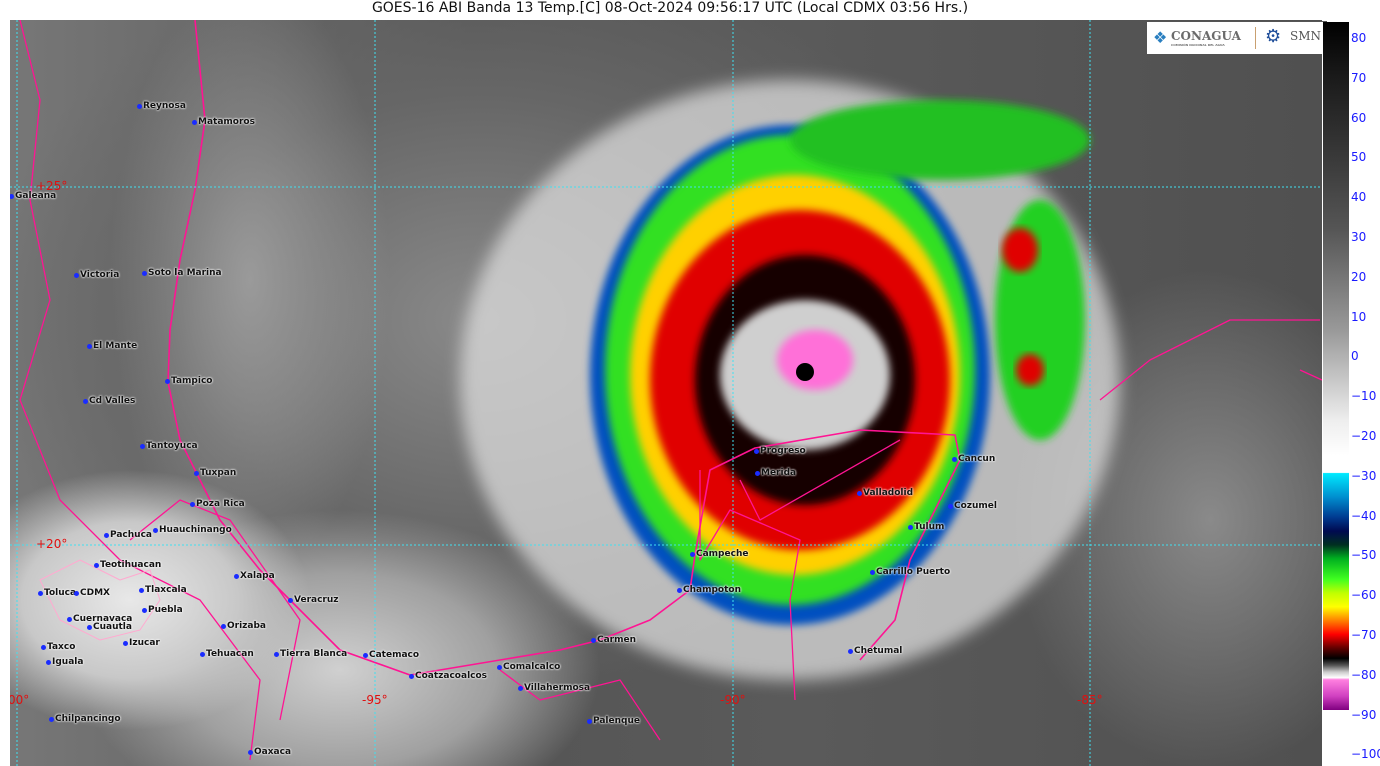 The height and width of the screenshot is (766, 1380). What do you see at coordinates (719, 554) in the screenshot?
I see `city-label: Campeche` at bounding box center [719, 554].